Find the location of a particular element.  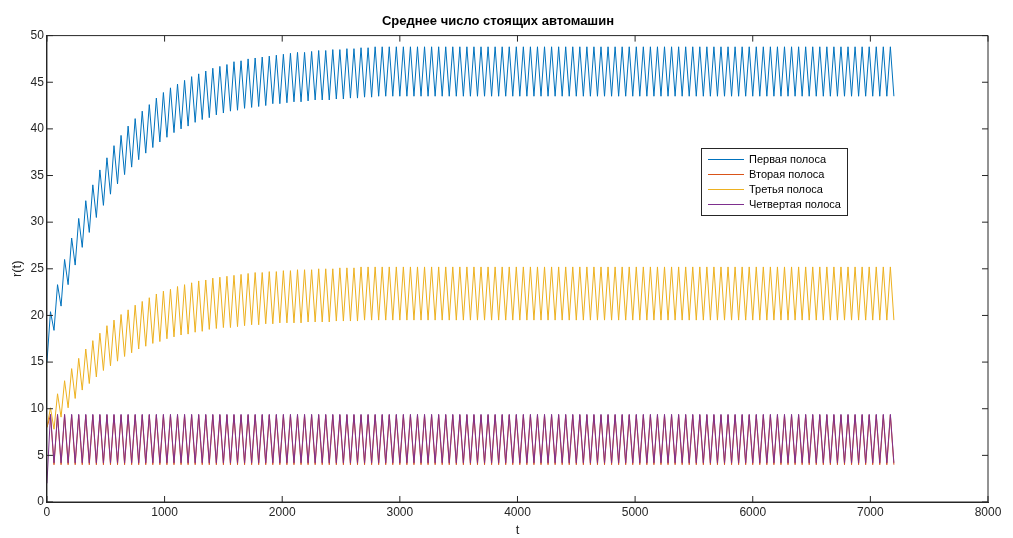

y-tick-label: 25 is located at coordinates (37, 268).